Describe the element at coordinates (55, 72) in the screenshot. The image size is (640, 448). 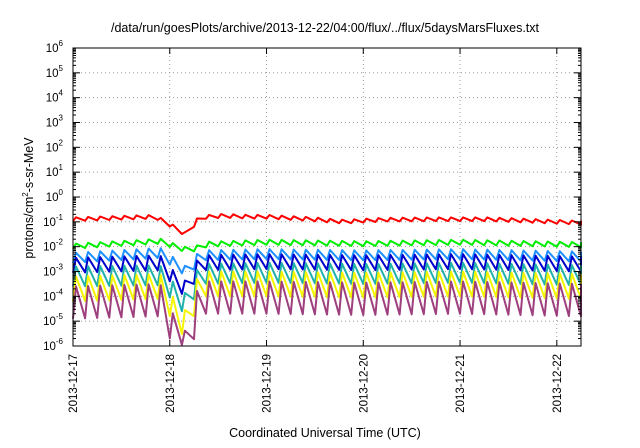
I see `y-tick-label: 10⁵` at that location.